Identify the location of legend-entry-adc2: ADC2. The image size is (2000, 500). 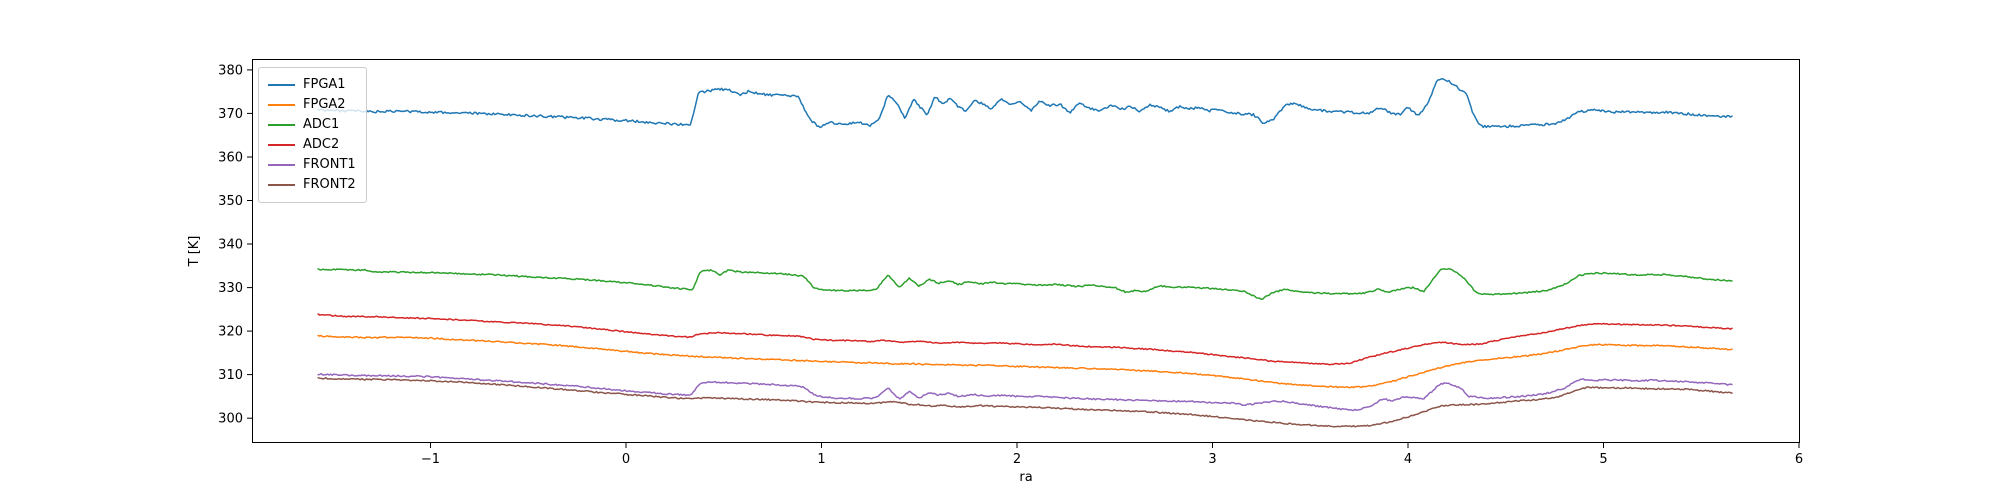
(312, 145).